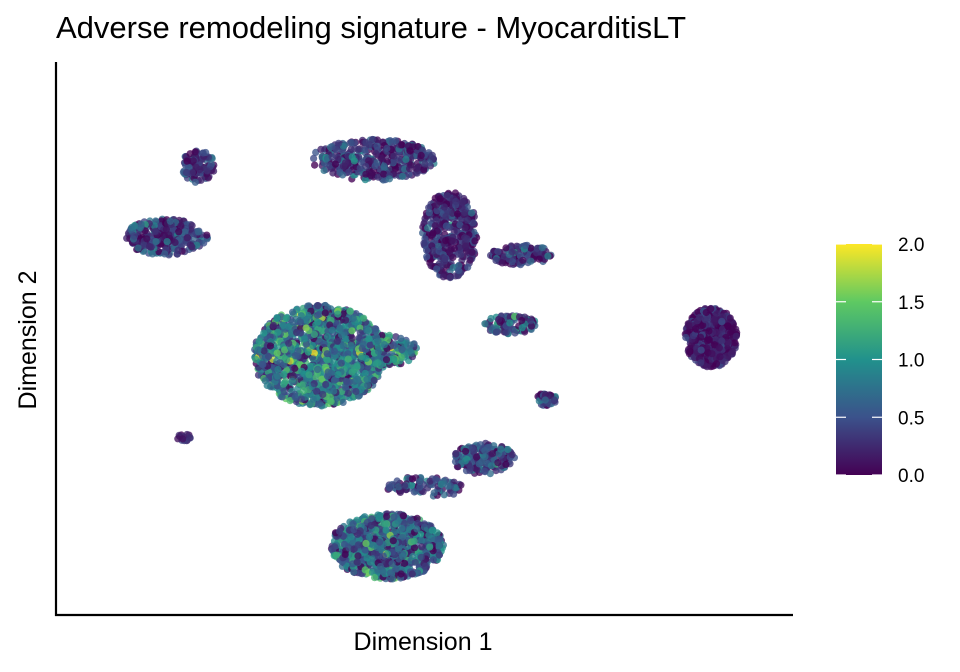 The image size is (960, 672). Describe the element at coordinates (880, 361) in the screenshot. I see `colorbar-legend: 0.00.51.01.52.0` at that location.